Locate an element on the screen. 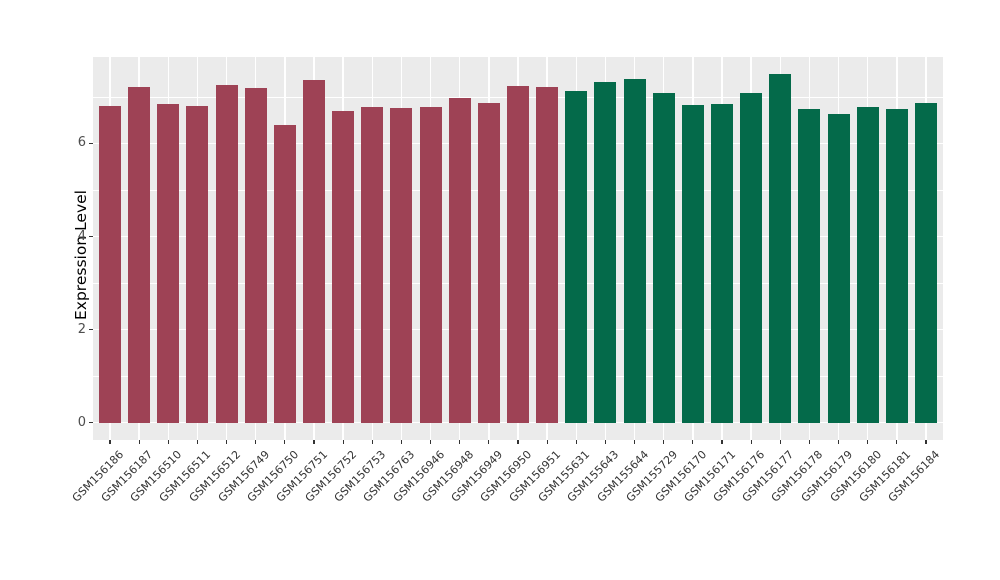 The width and height of the screenshot is (1000, 580). y-tick-label: 2 is located at coordinates (81, 329).